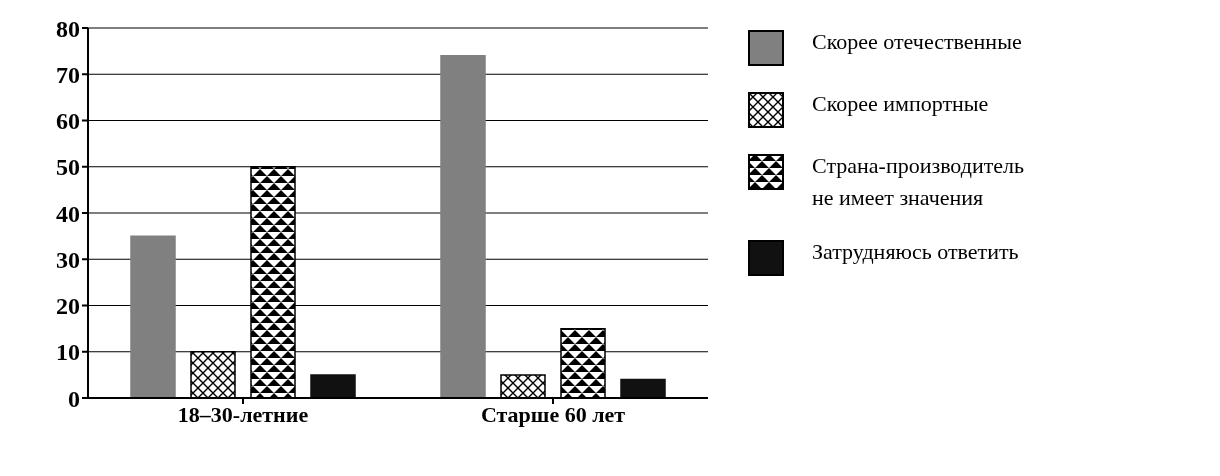 This screenshot has height=476, width=1220. What do you see at coordinates (919, 182) in the screenshot?
I see `legend-label: Страна-производитель не имеет значения` at bounding box center [919, 182].